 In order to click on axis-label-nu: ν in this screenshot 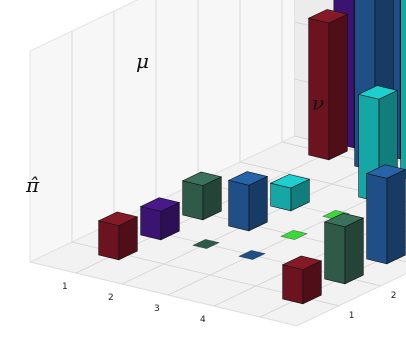, I will do `click(318, 103)`.